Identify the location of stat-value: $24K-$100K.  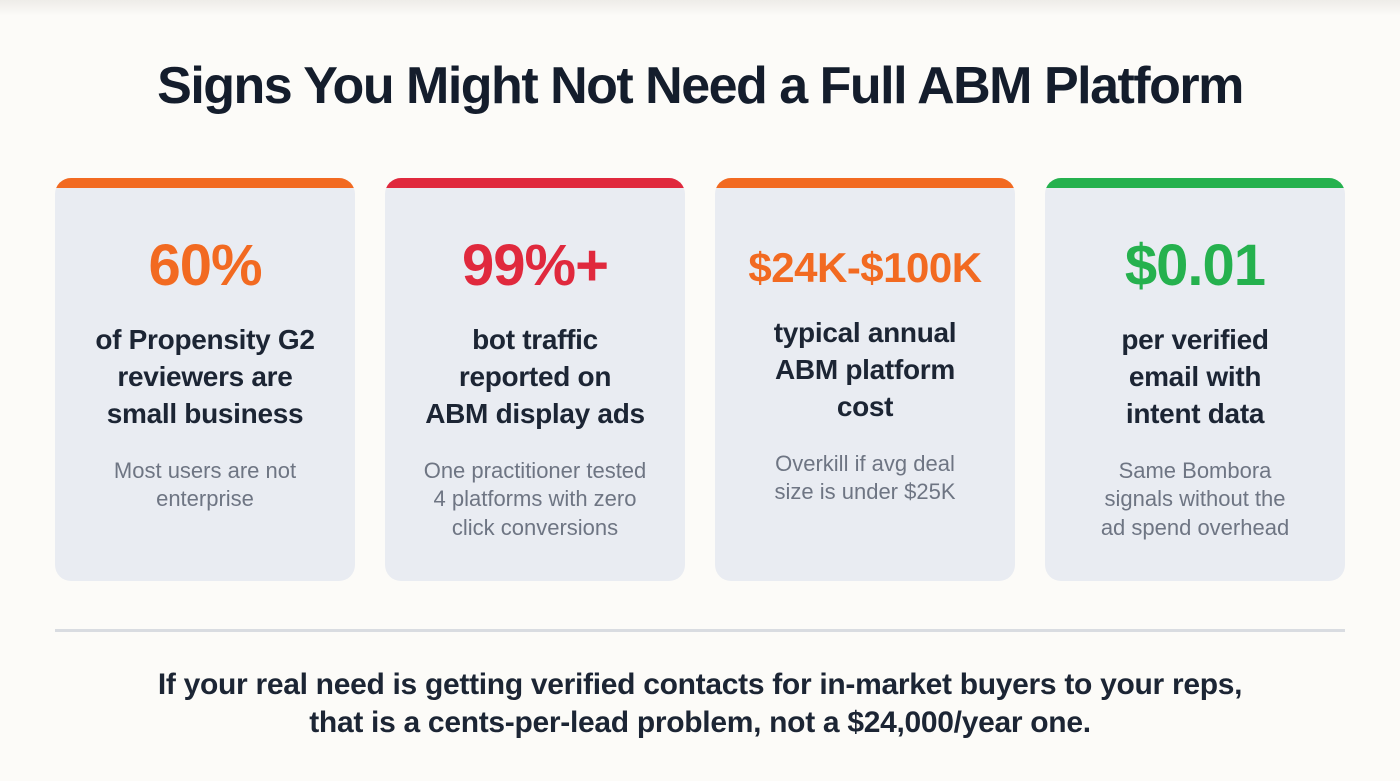
(865, 267).